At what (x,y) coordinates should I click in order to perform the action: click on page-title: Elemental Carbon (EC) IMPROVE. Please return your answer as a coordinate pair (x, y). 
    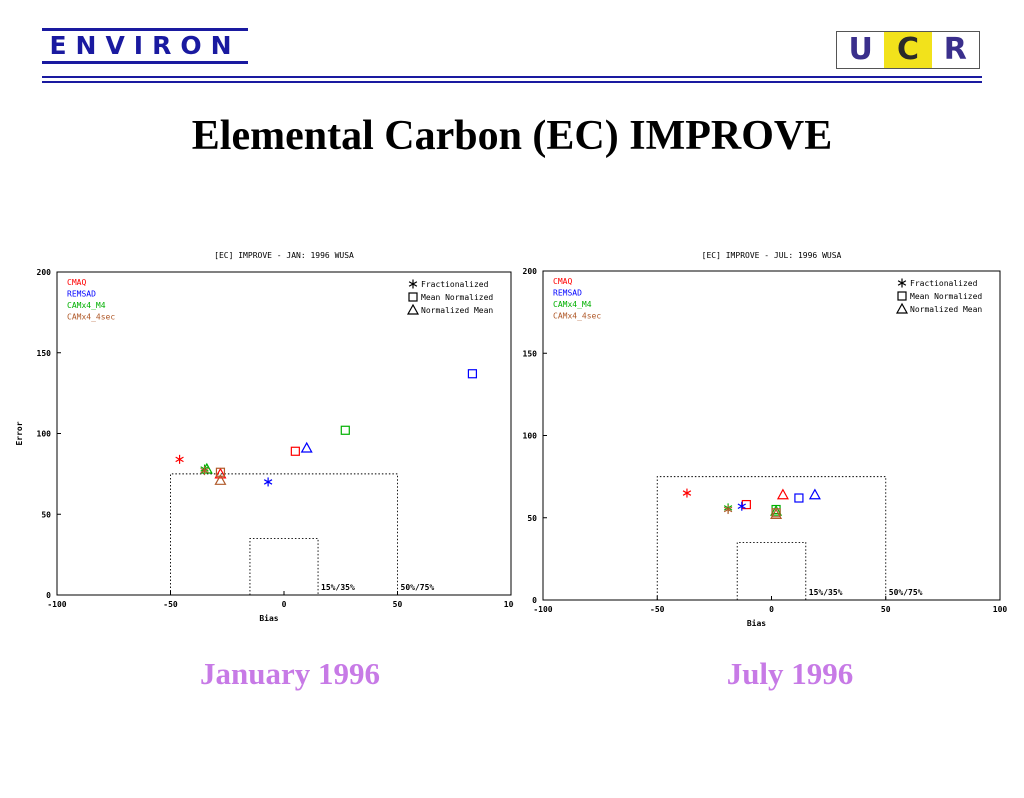
    Looking at the image, I should click on (512, 136).